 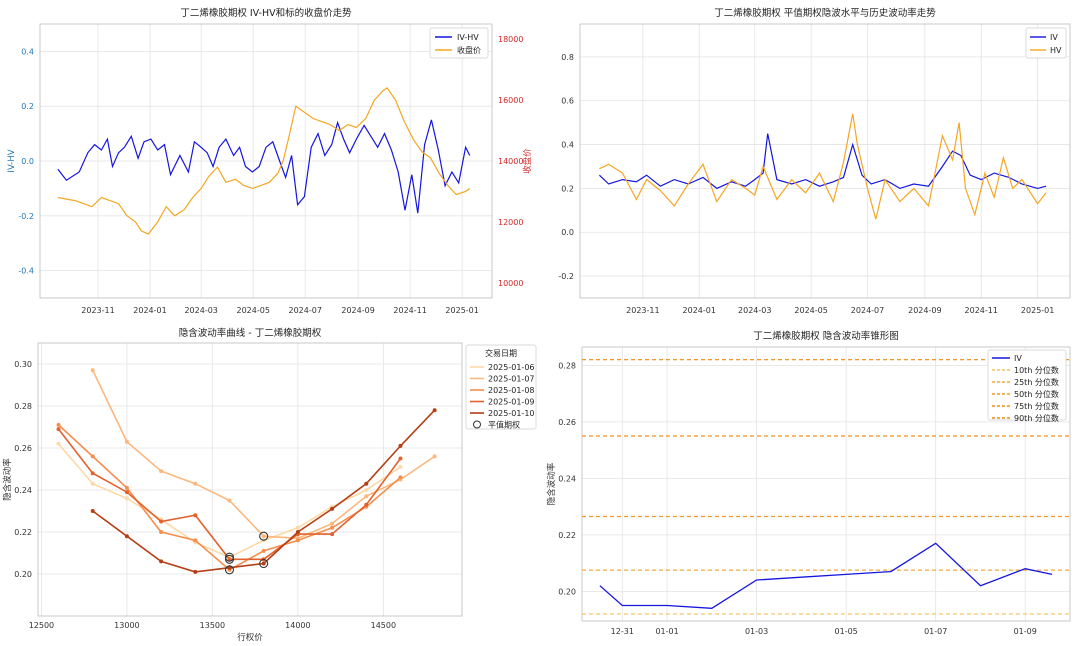 What do you see at coordinates (501, 353) in the screenshot?
I see `legend-title: 交易日期` at bounding box center [501, 353].